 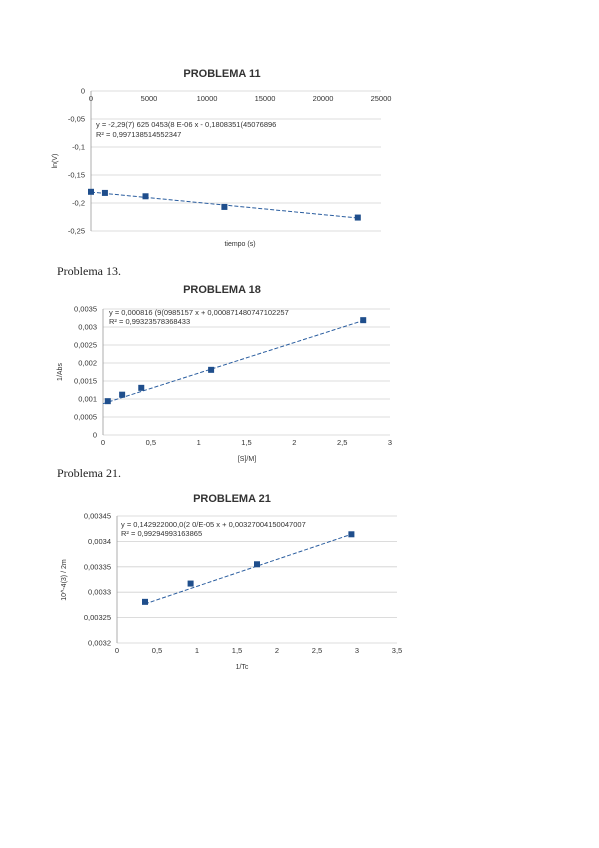 I want to click on r-squared: R² = 0,99294993163865, so click(x=161, y=533).